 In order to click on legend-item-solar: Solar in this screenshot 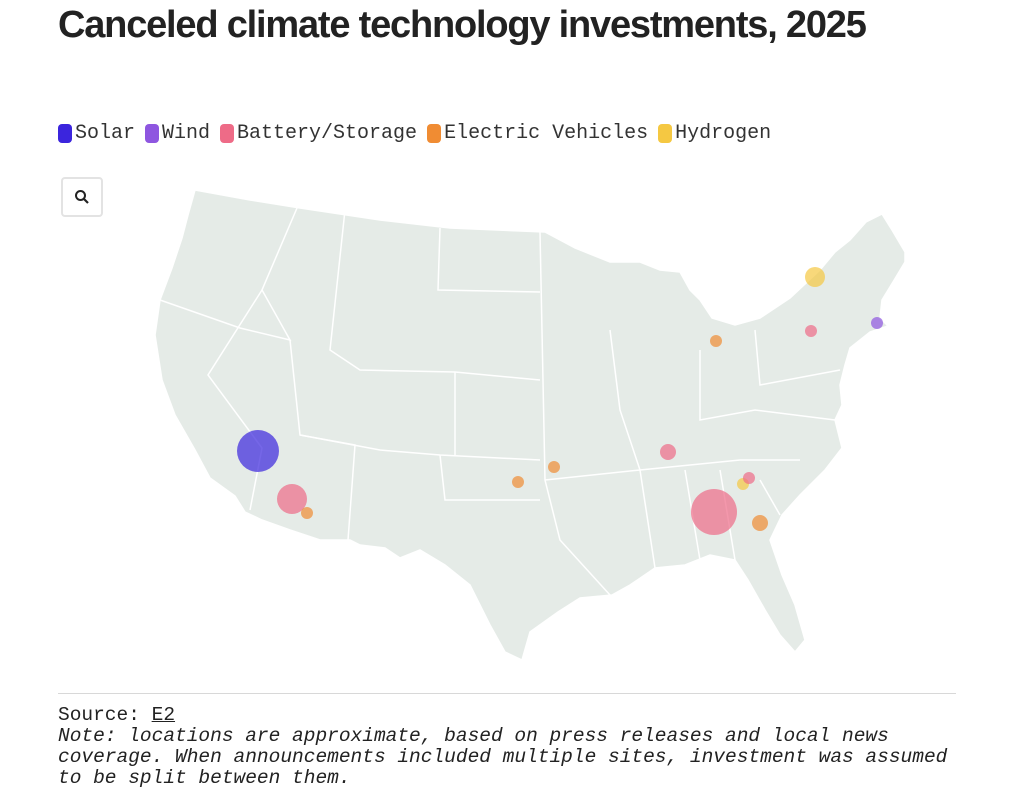, I will do `click(96, 133)`.